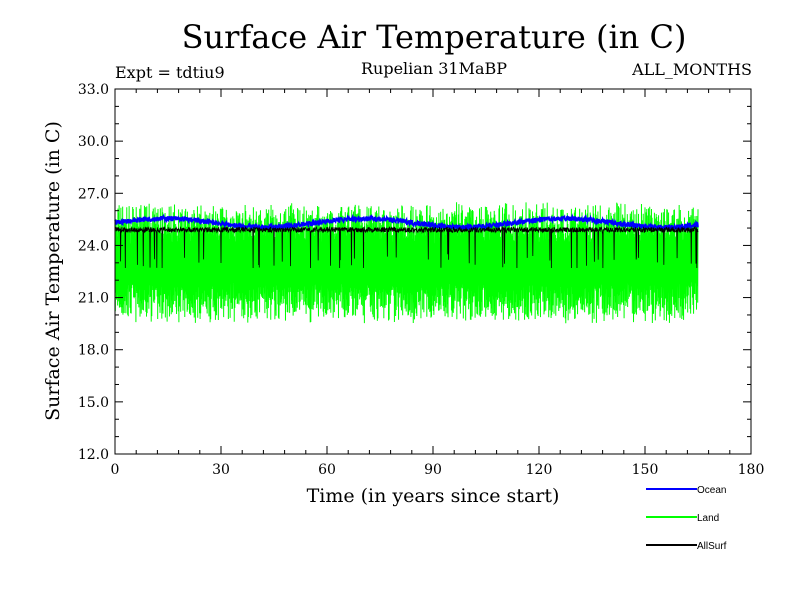 The width and height of the screenshot is (800, 600). Describe the element at coordinates (433, 496) in the screenshot. I see `x-axis-label: Time (in years since start)` at that location.